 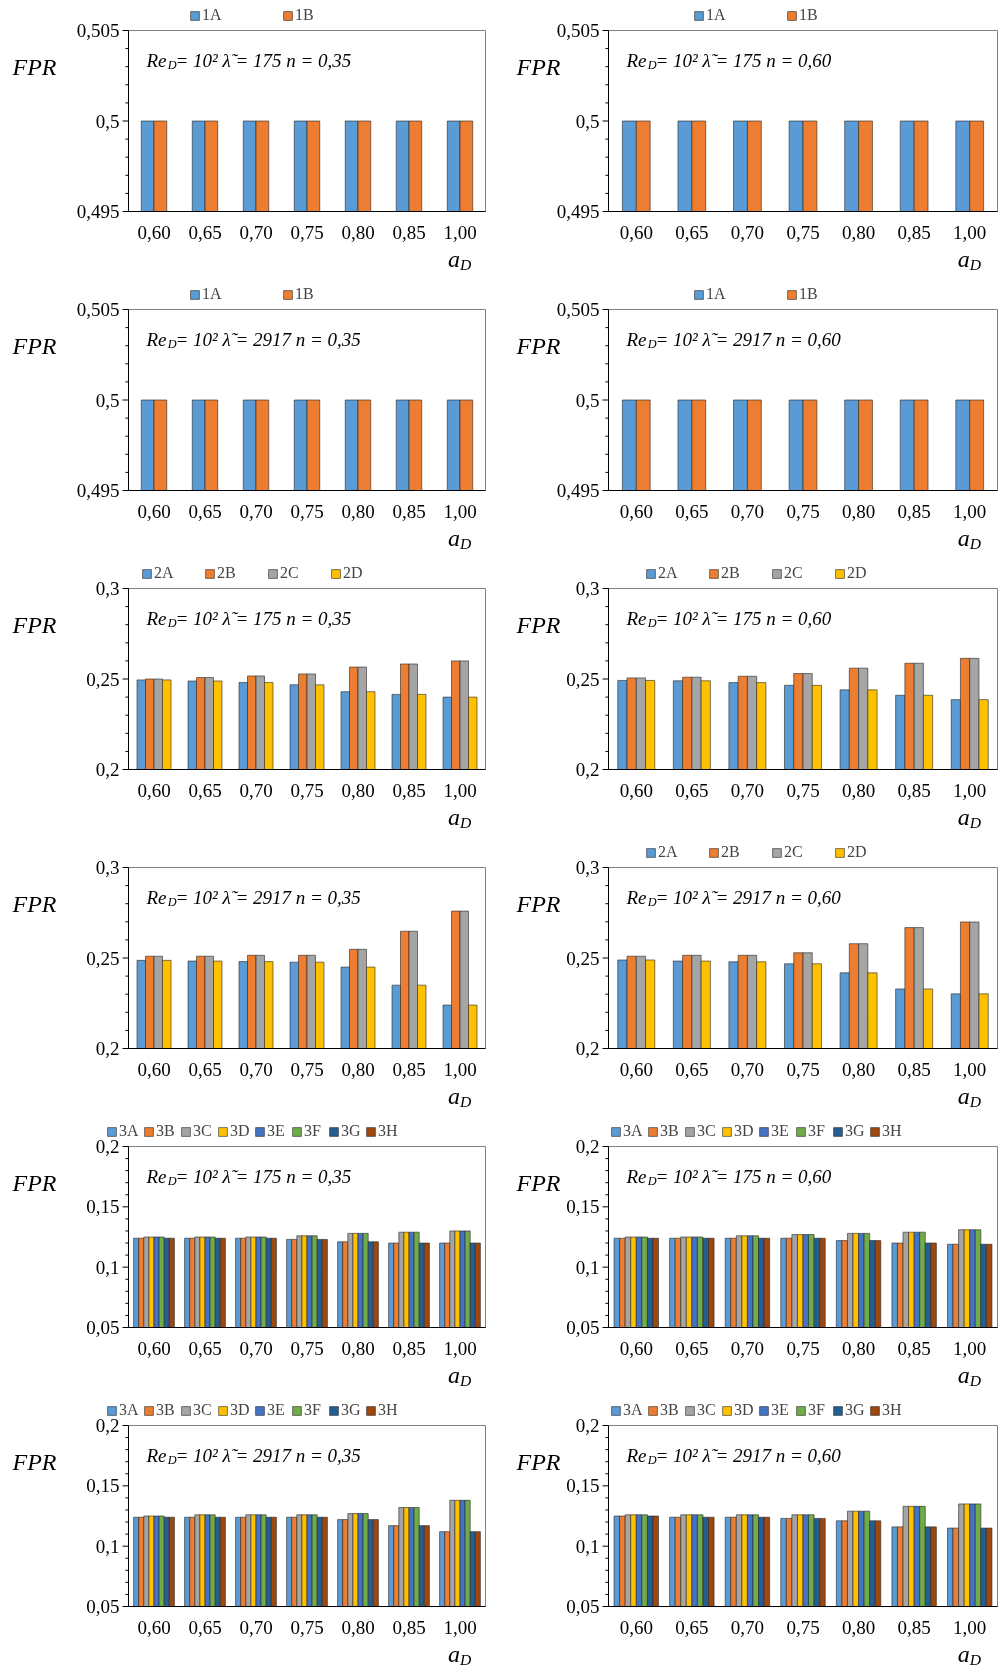 What do you see at coordinates (290, 573) in the screenshot?
I see `legend-label: 2C` at bounding box center [290, 573].